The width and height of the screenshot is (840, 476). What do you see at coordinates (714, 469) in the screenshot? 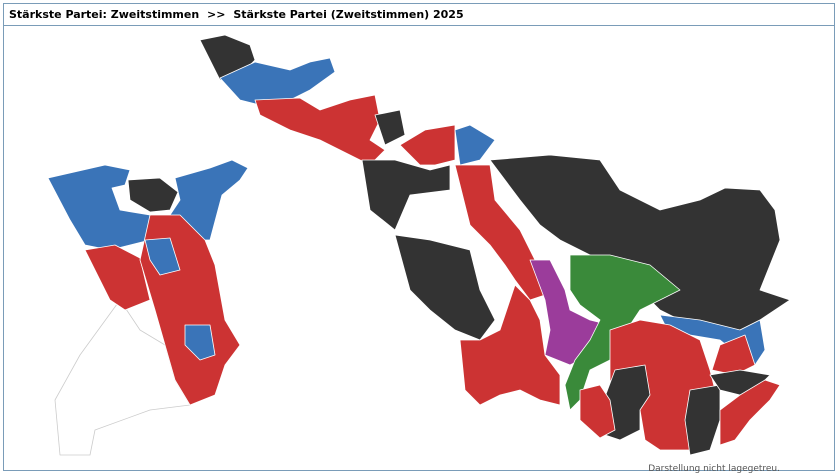
I see `footer-note: Darstellung nicht lagegetreu.` at bounding box center [714, 469].